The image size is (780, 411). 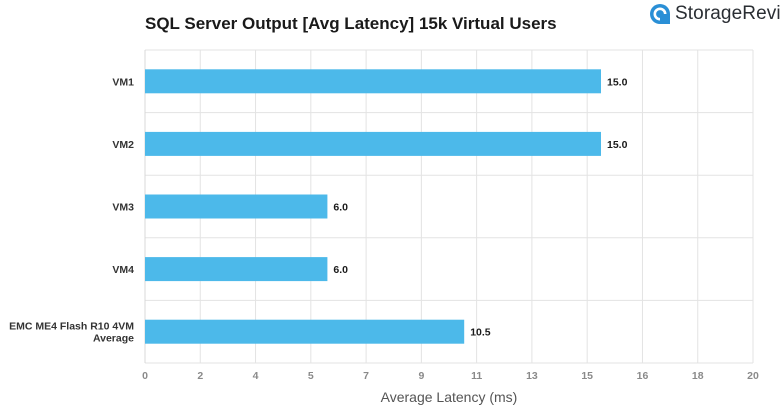 What do you see at coordinates (532, 376) in the screenshot?
I see `x-tick-label: 13` at bounding box center [532, 376].